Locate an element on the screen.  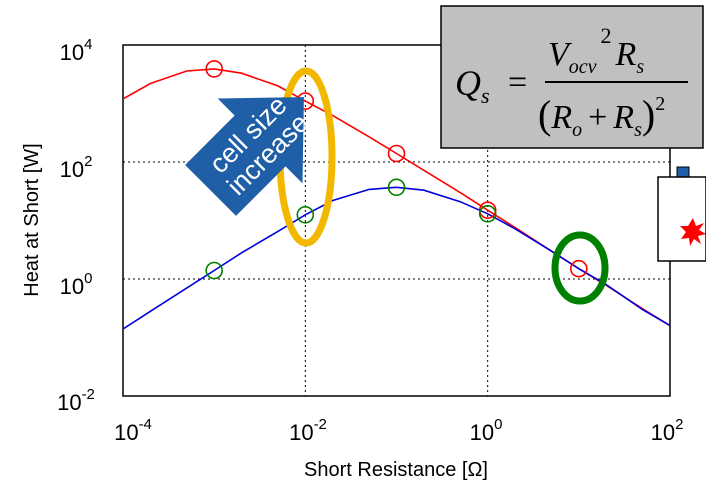
y-tick-label-0: 10⁴ is located at coordinates (76, 50).